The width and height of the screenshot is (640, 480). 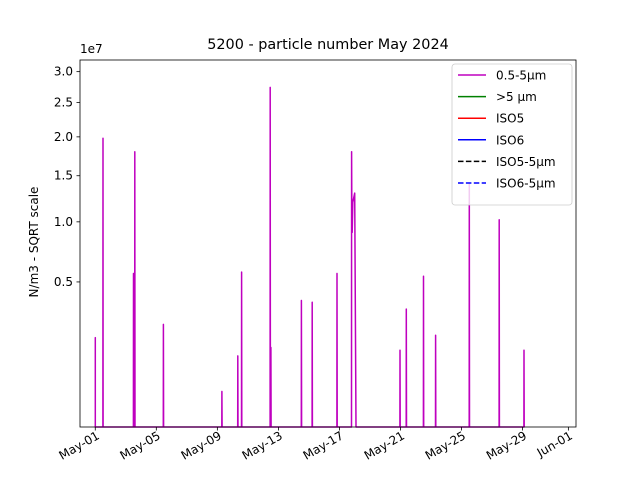 I want to click on y-tick-label-1: 1.0, so click(x=63, y=222).